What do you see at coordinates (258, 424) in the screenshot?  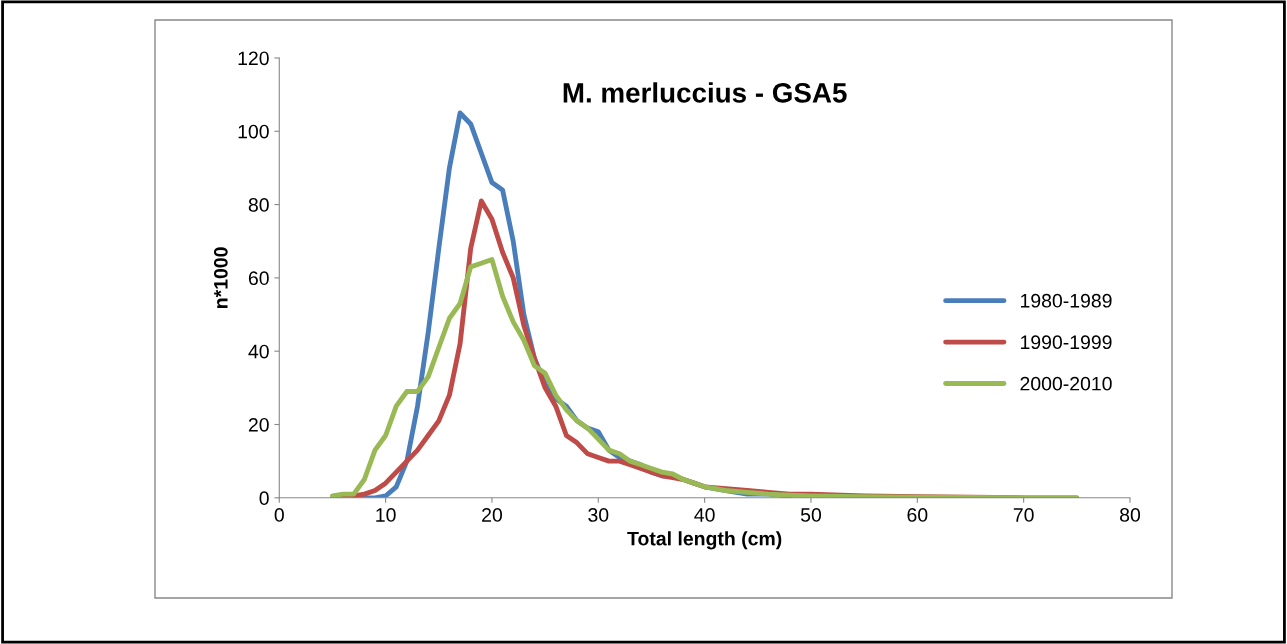 I see `y-tick-label: 20` at bounding box center [258, 424].